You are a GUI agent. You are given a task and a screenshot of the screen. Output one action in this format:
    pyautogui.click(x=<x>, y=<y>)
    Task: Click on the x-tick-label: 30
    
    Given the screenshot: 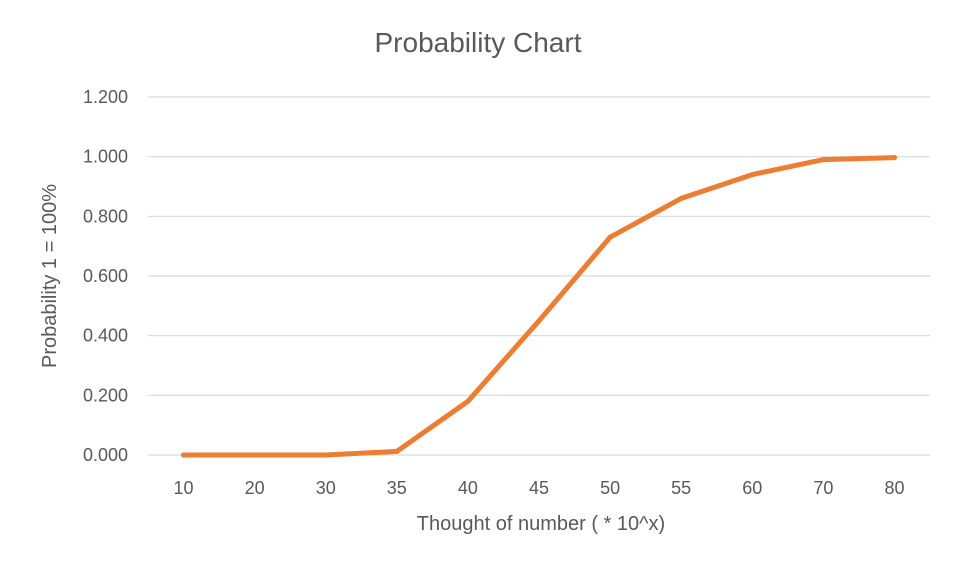 What is the action you would take?
    pyautogui.click(x=326, y=488)
    